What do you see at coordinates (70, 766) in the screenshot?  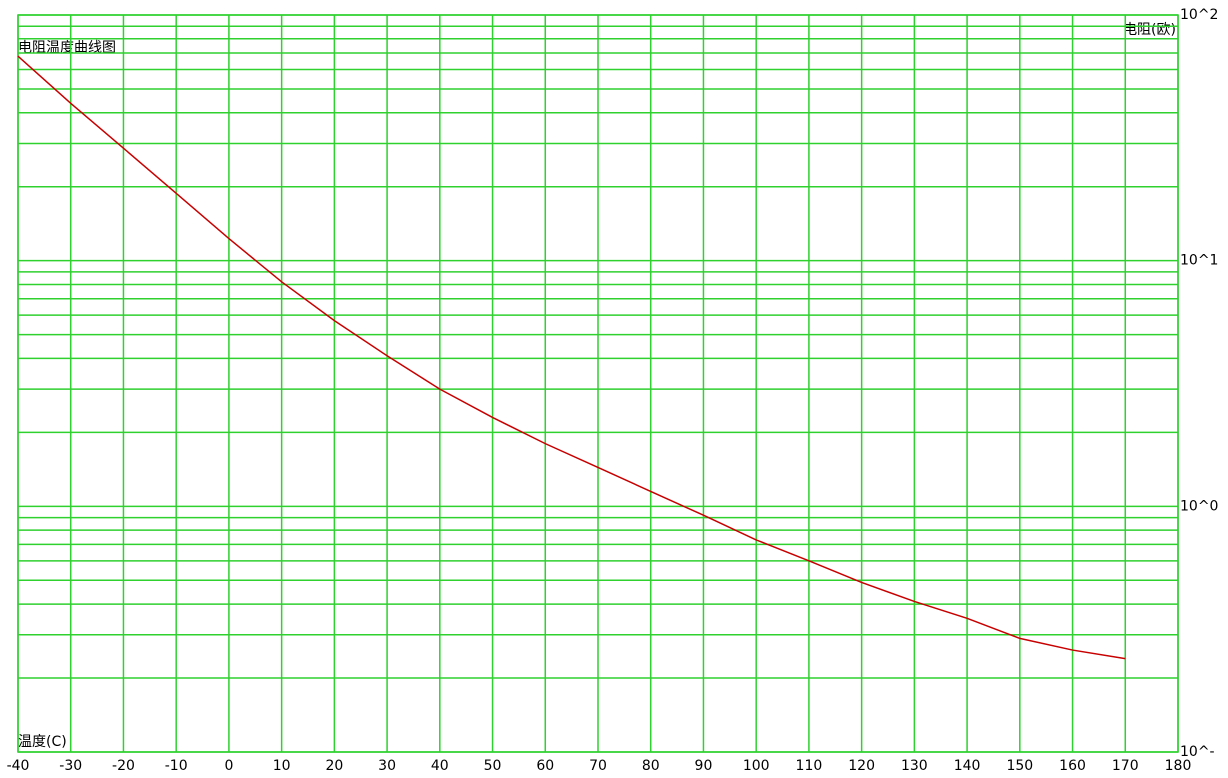 I see `x-tick-label: -30` at bounding box center [70, 766].